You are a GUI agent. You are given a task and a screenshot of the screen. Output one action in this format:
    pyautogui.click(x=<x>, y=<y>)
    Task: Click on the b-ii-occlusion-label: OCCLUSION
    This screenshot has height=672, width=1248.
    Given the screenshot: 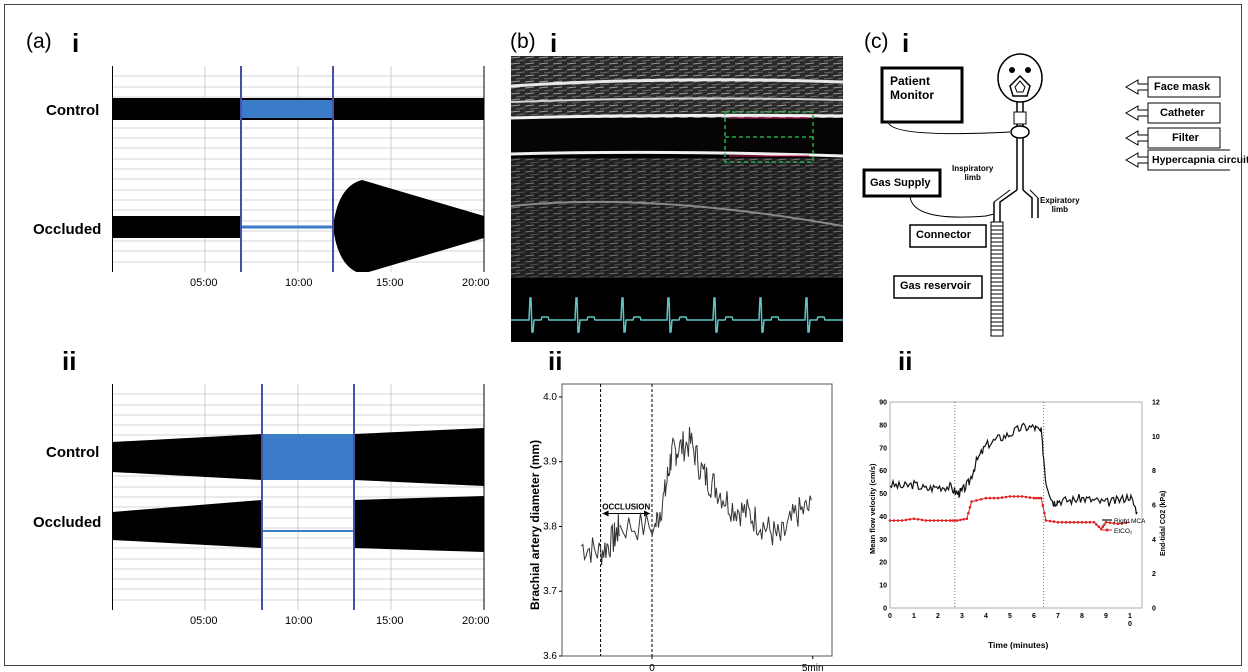 What is the action you would take?
    pyautogui.click(x=626, y=507)
    